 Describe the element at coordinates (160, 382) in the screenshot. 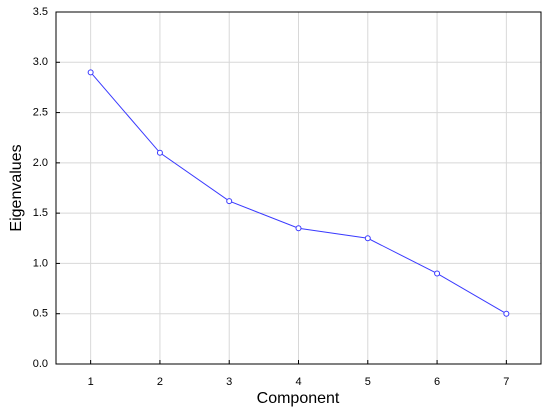

I see `x-tick-label: 2` at that location.